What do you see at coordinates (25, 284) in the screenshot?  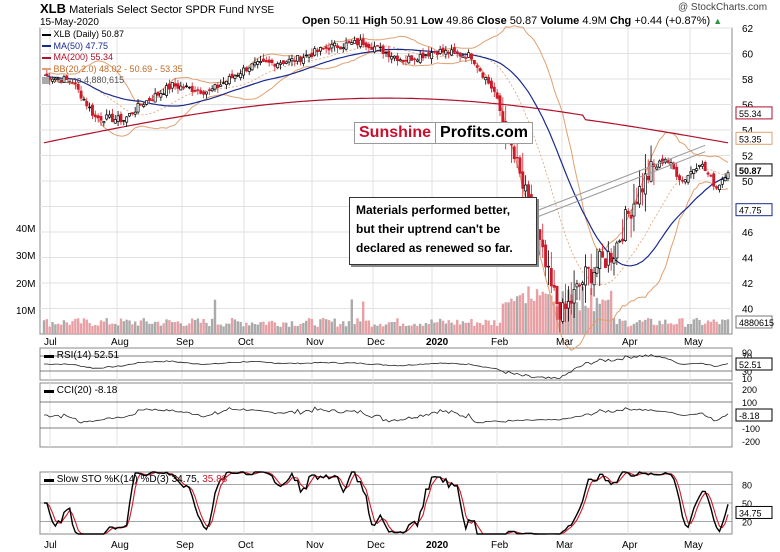 I see `volume-tick-label: 20M` at bounding box center [25, 284].